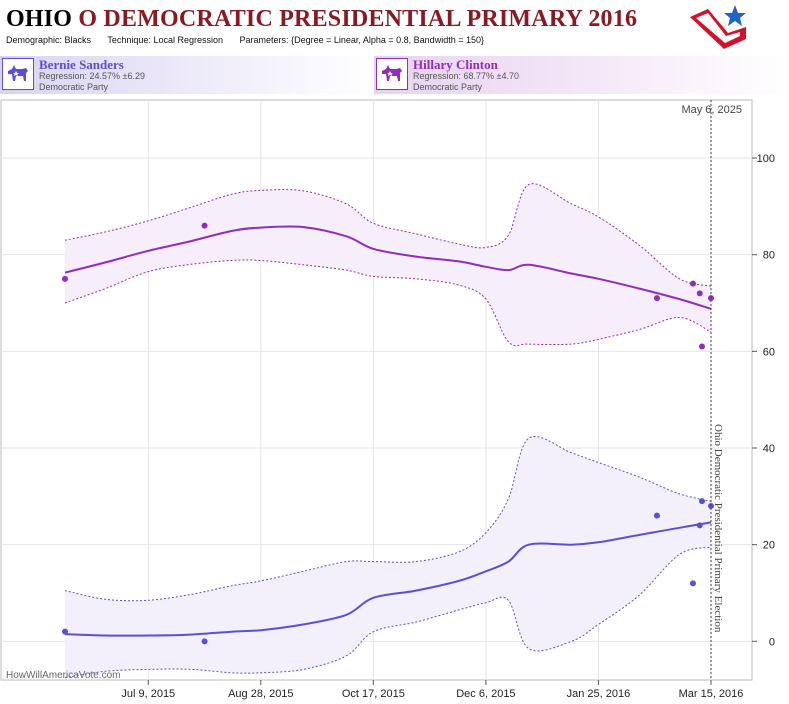 The height and width of the screenshot is (704, 789). What do you see at coordinates (81, 64) in the screenshot?
I see `candidate-name: Bernie Sanders` at bounding box center [81, 64].